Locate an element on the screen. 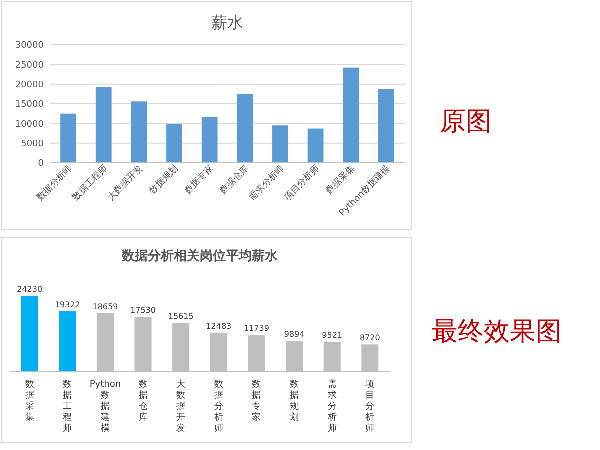 The width and height of the screenshot is (600, 450). x-tick-label: 需求分析师 is located at coordinates (331, 406).